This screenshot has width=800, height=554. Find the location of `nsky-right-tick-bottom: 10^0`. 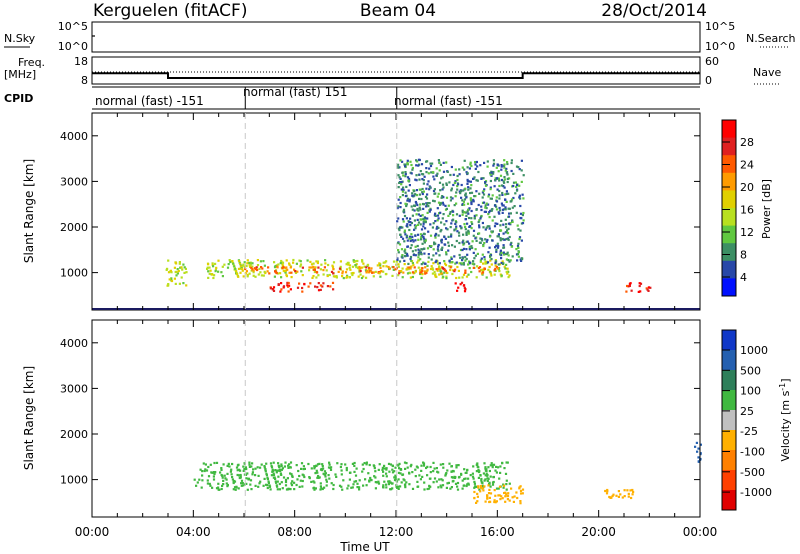

nsky-right-tick-bottom: 10^0 is located at coordinates (720, 46).